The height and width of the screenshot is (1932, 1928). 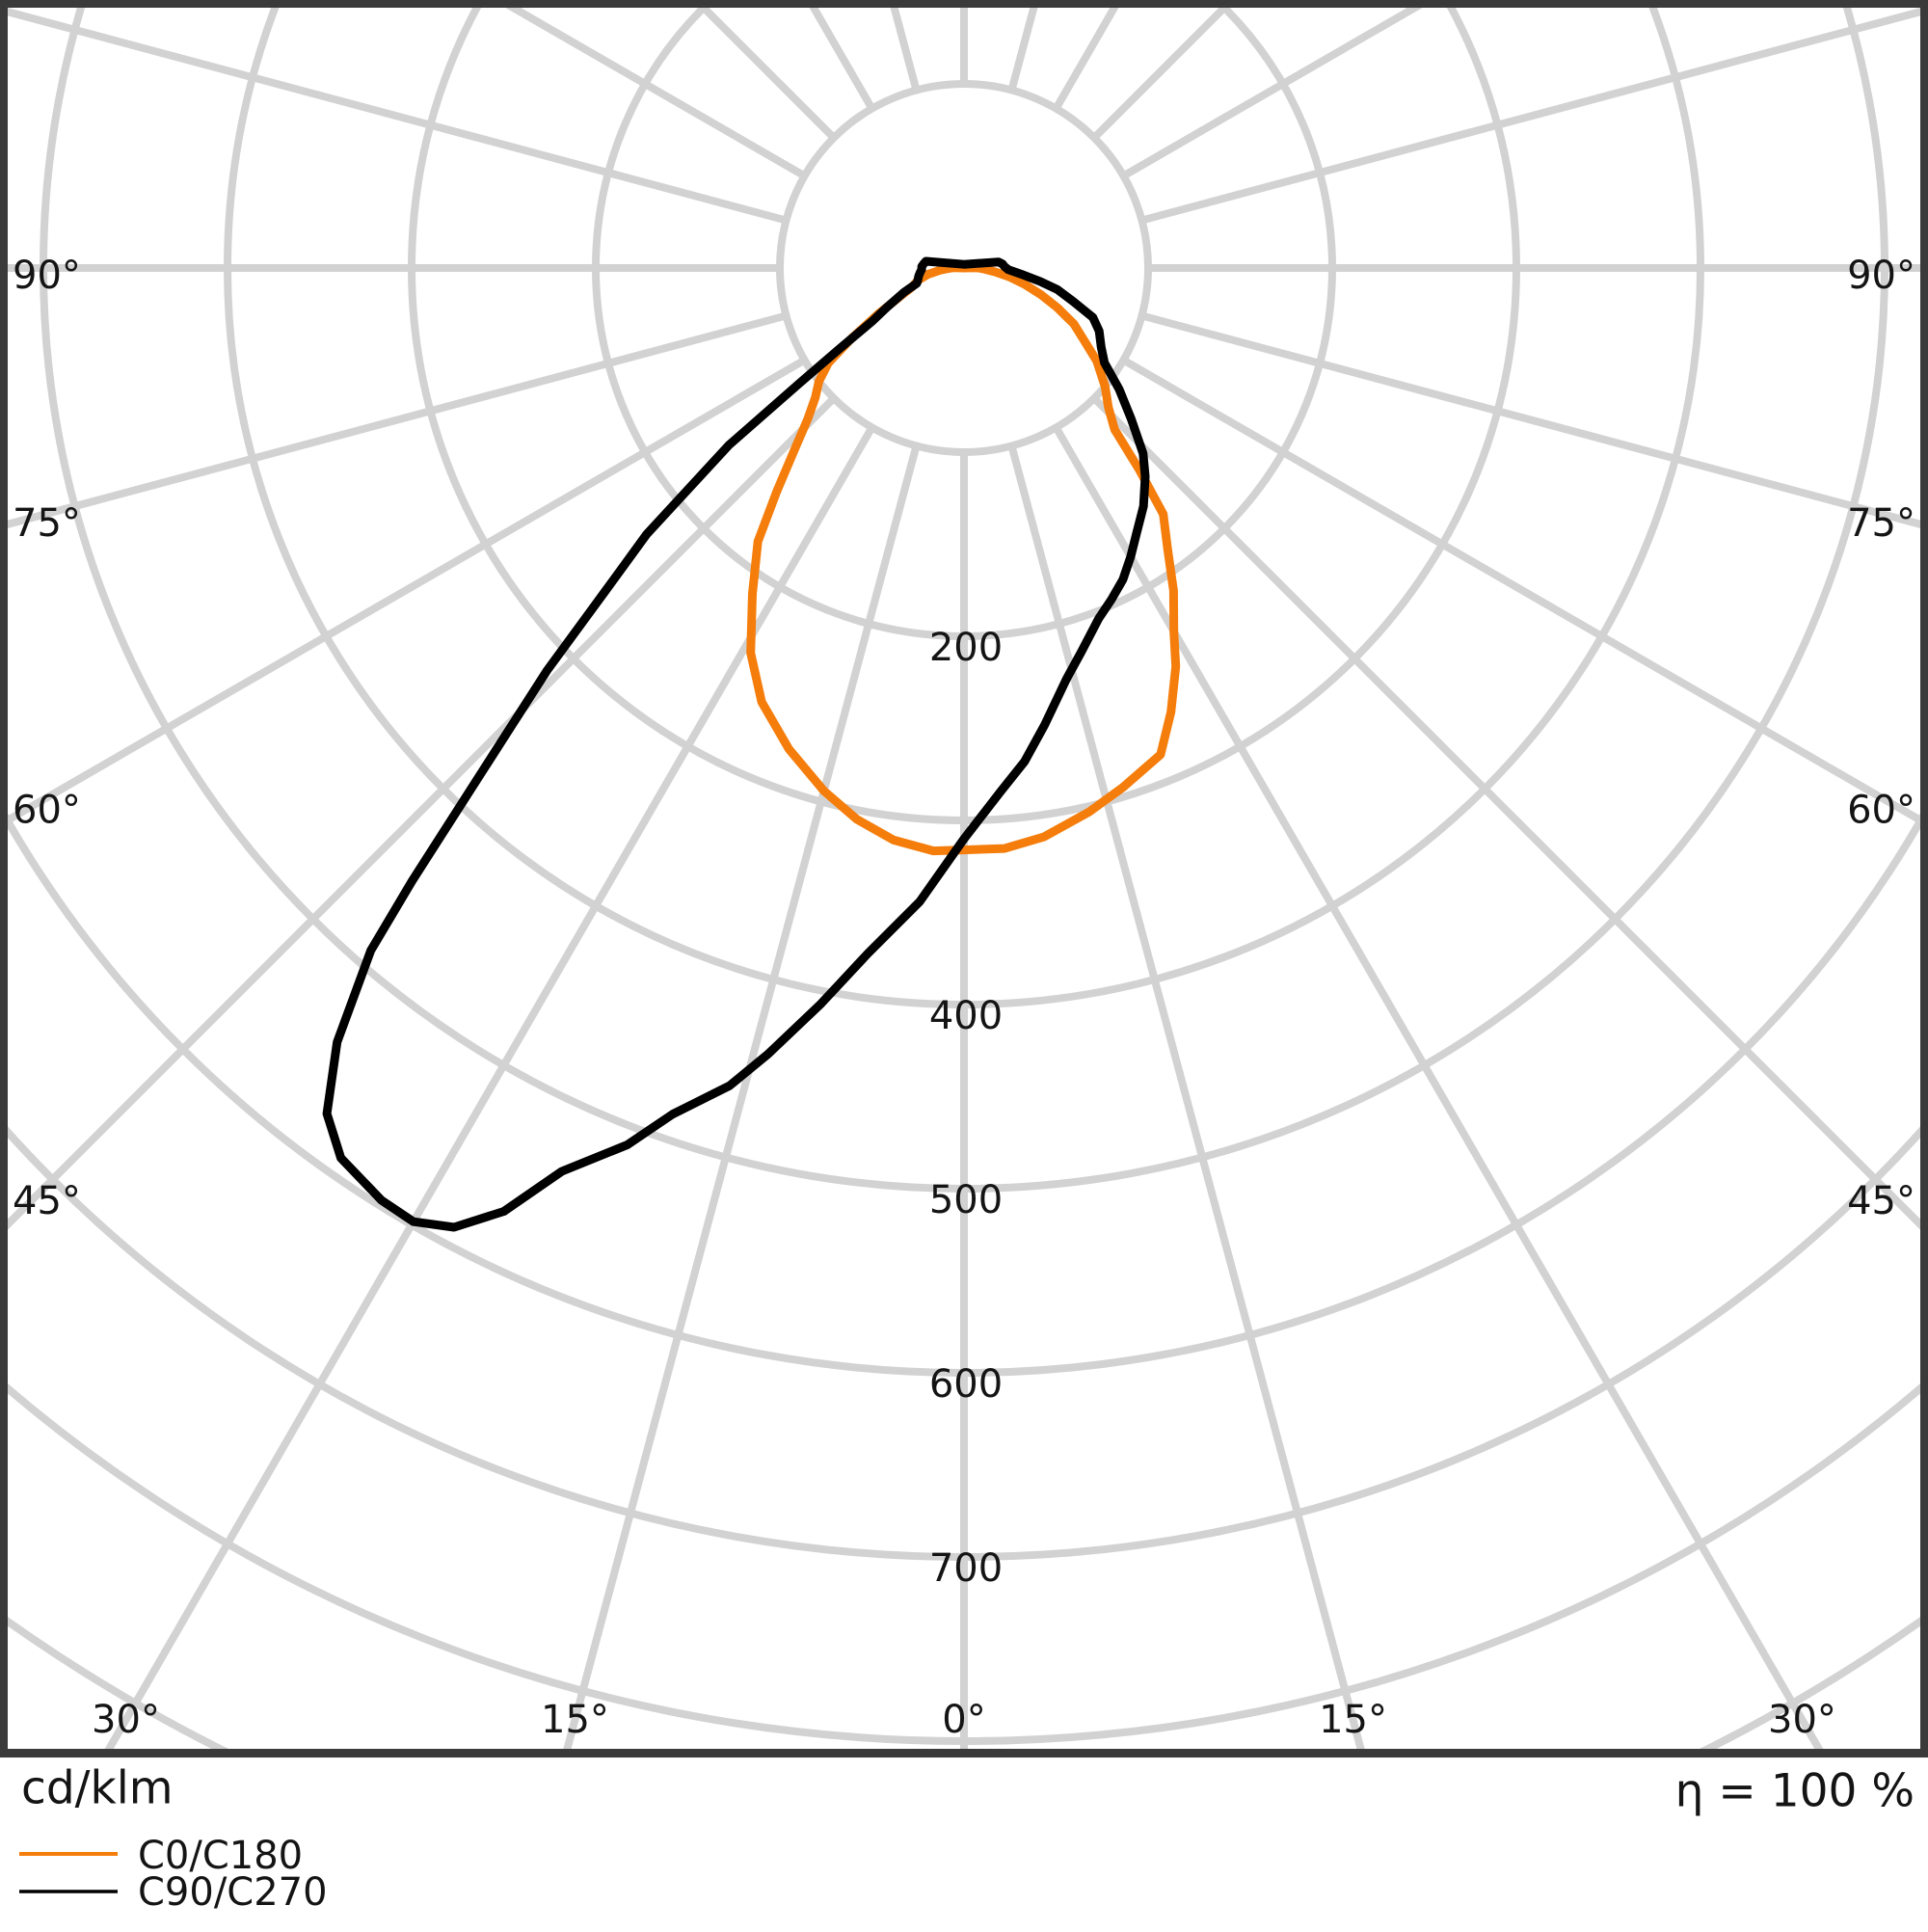 What do you see at coordinates (1795, 1792) in the screenshot?
I see `efficiency-label: η = 100 %` at bounding box center [1795, 1792].